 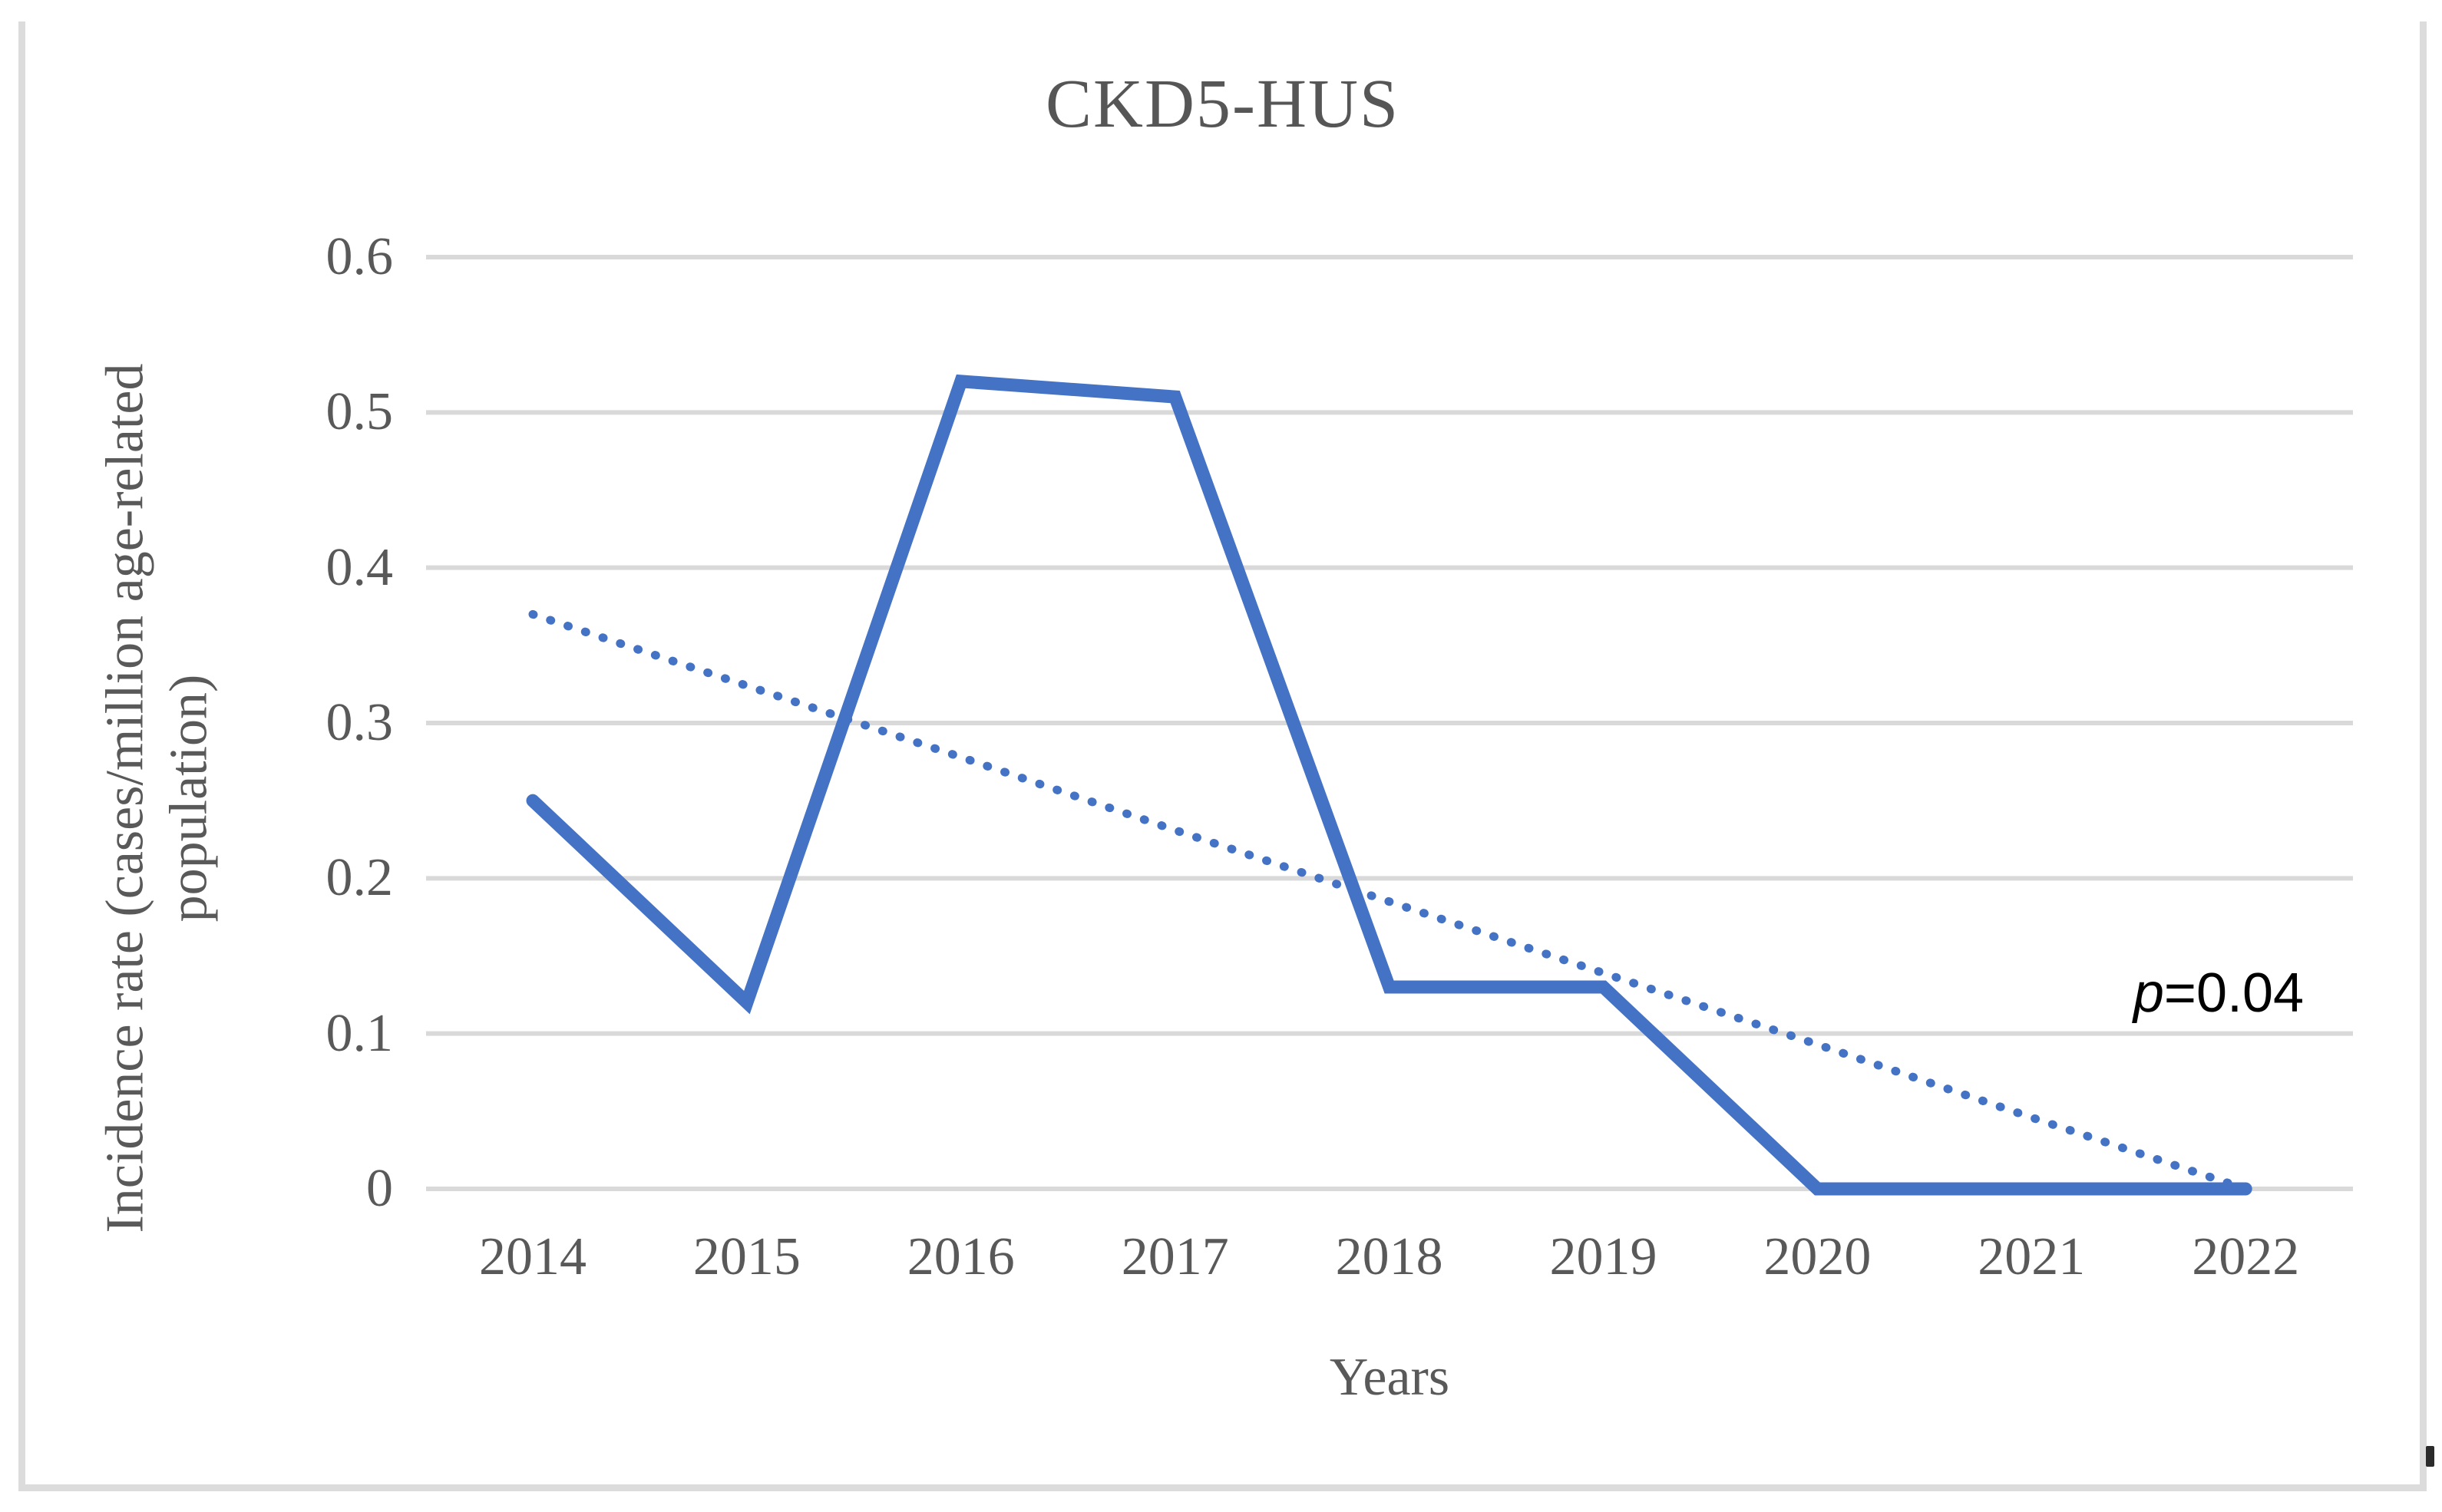 I want to click on x-tick-label: 2014, so click(x=533, y=1256).